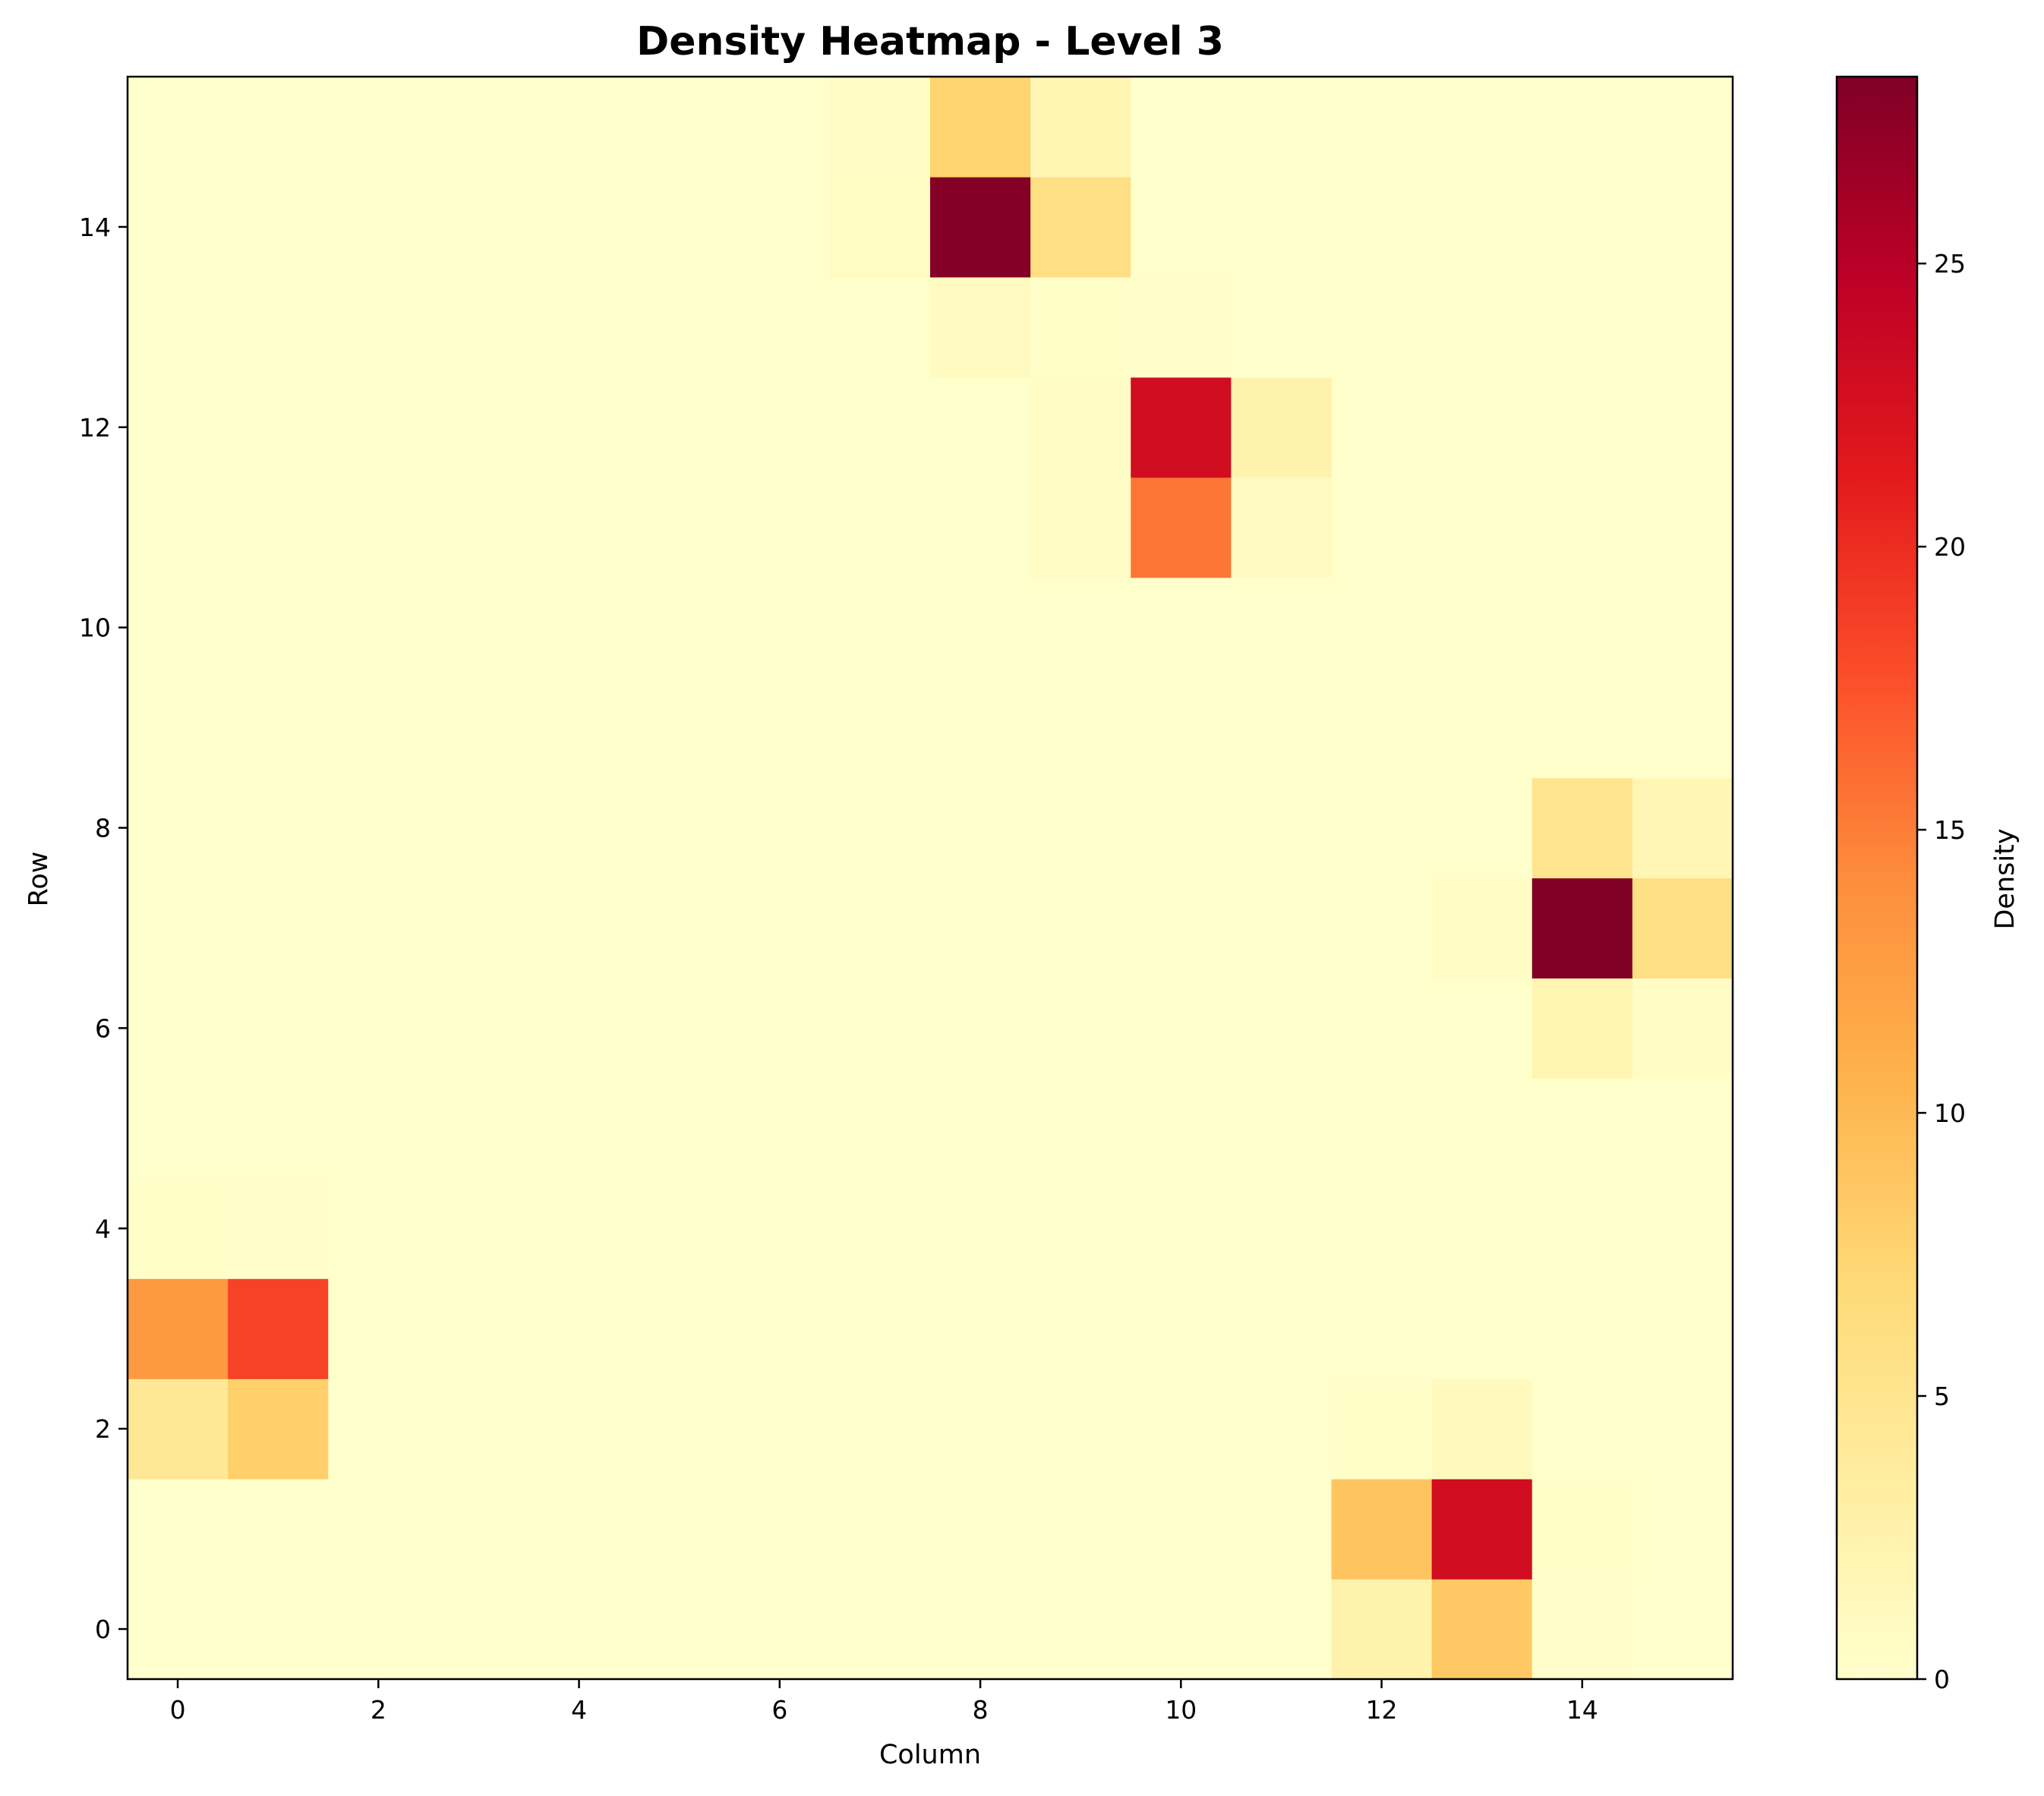 The image size is (2044, 1796). What do you see at coordinates (1080, 828) in the screenshot?
I see `heatmap-cell-r8-c9` at bounding box center [1080, 828].